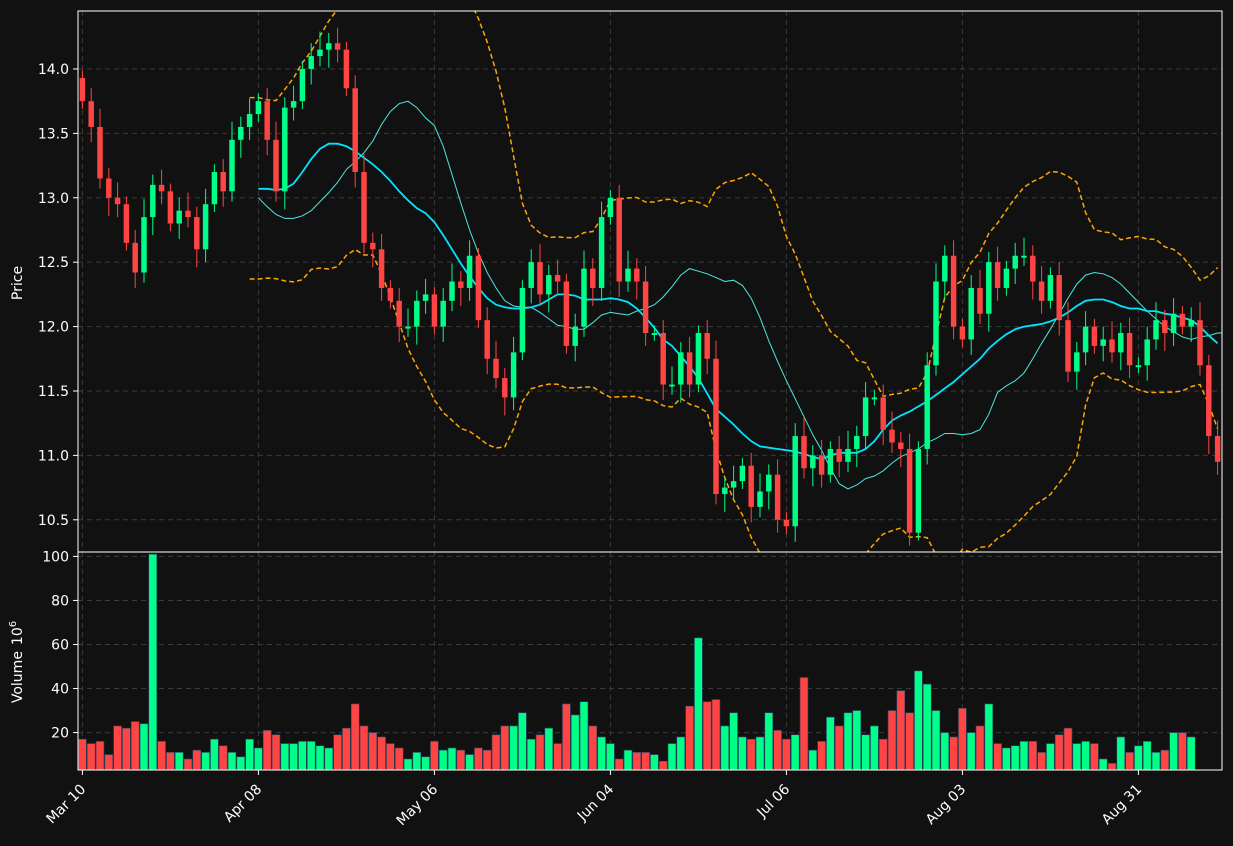 This screenshot has width=1233, height=846. I want to click on volume-axis-label: Volume 106, so click(17, 662).